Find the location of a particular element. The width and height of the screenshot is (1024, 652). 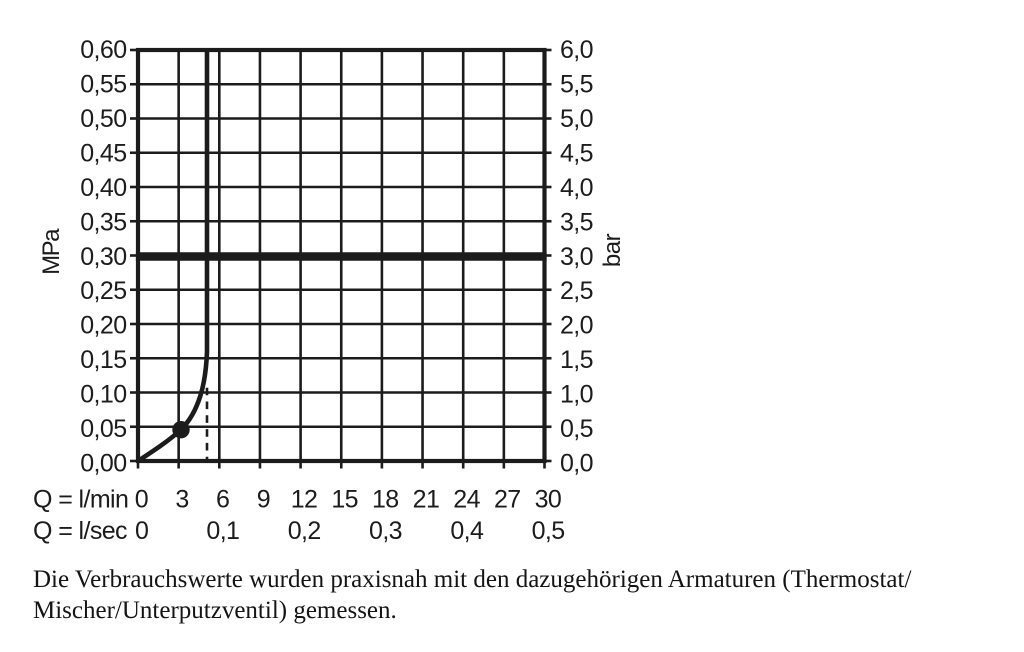

svg-text: Q = l/min is located at coordinates (80, 499).